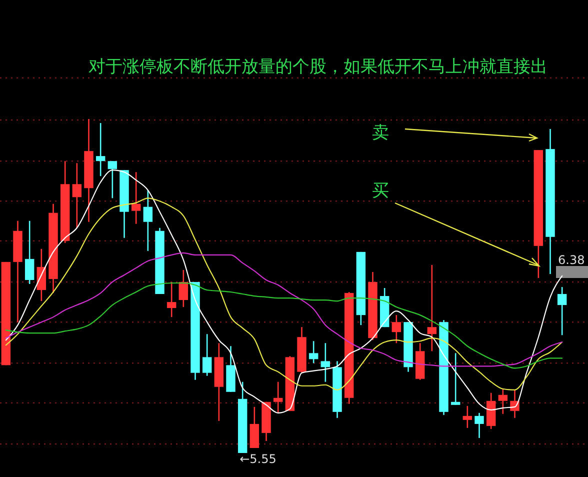 The height and width of the screenshot is (477, 588). Describe the element at coordinates (571, 260) in the screenshot. I see `annotation: 6.38` at that location.